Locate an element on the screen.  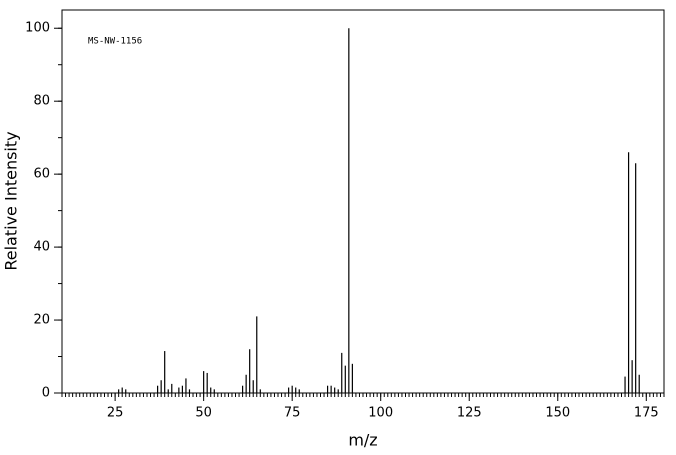
x-tick-label: 150 is located at coordinates (557, 413).